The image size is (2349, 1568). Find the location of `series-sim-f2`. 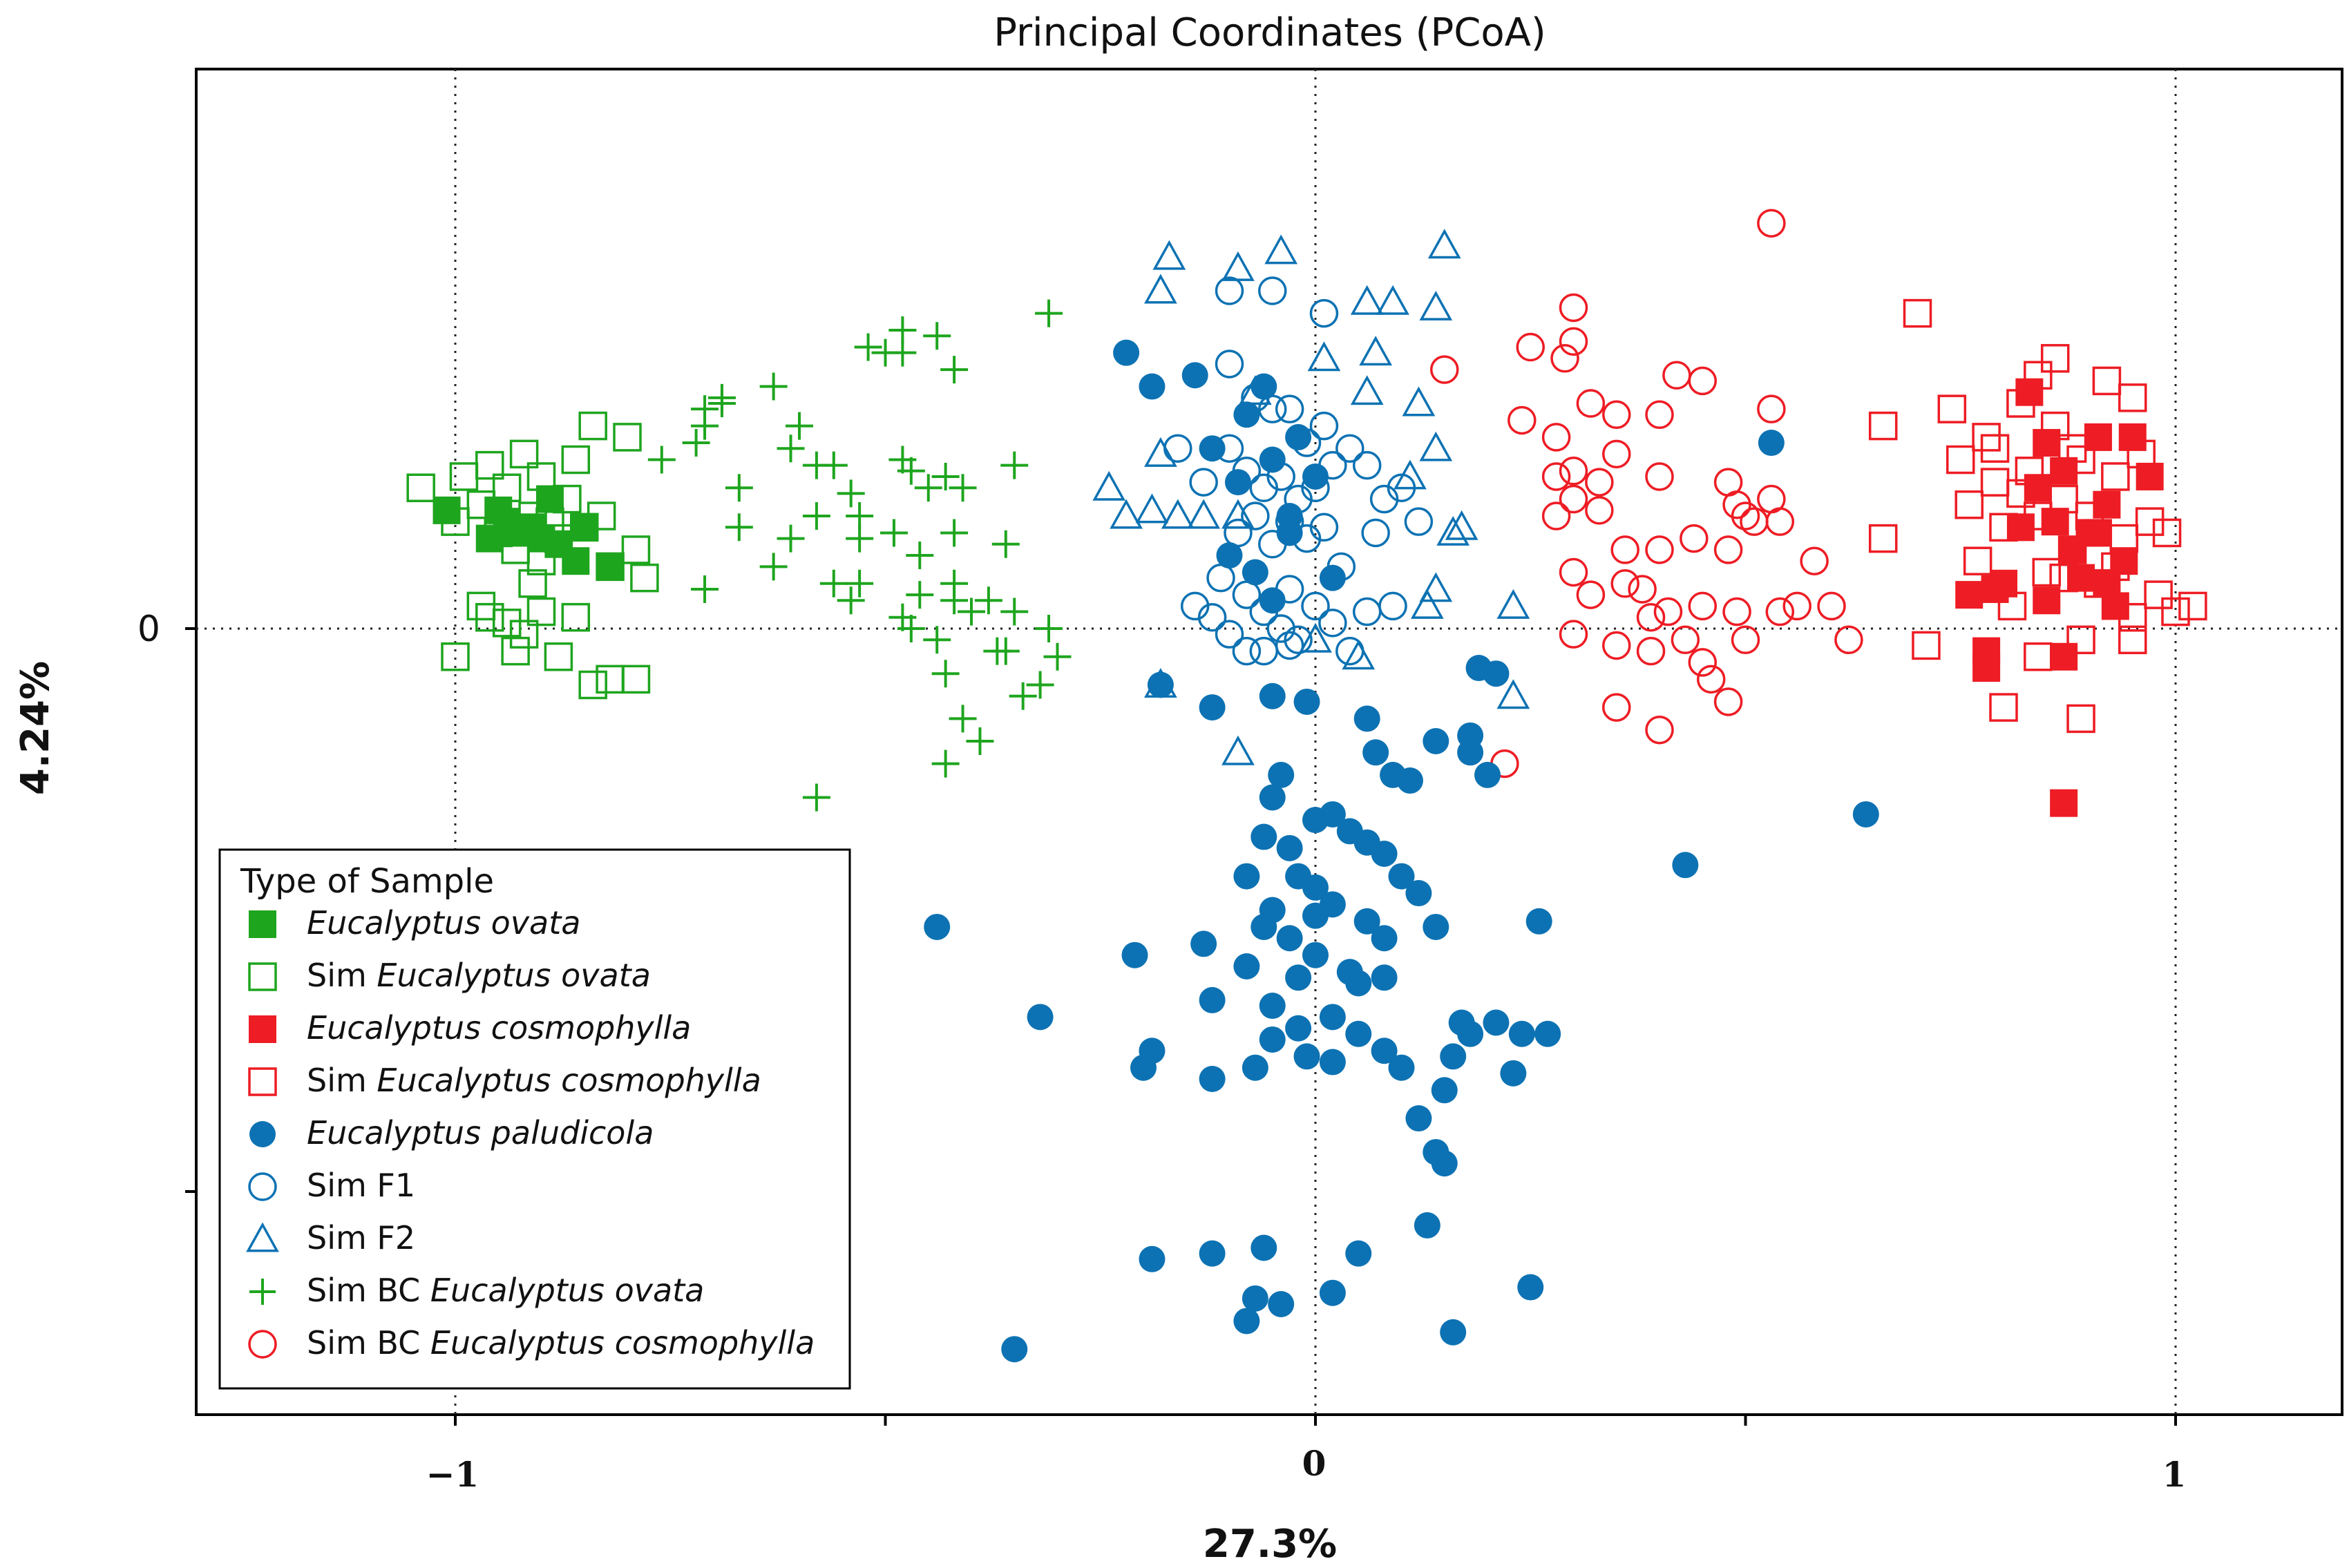

series-sim-f2 is located at coordinates (1311, 497).